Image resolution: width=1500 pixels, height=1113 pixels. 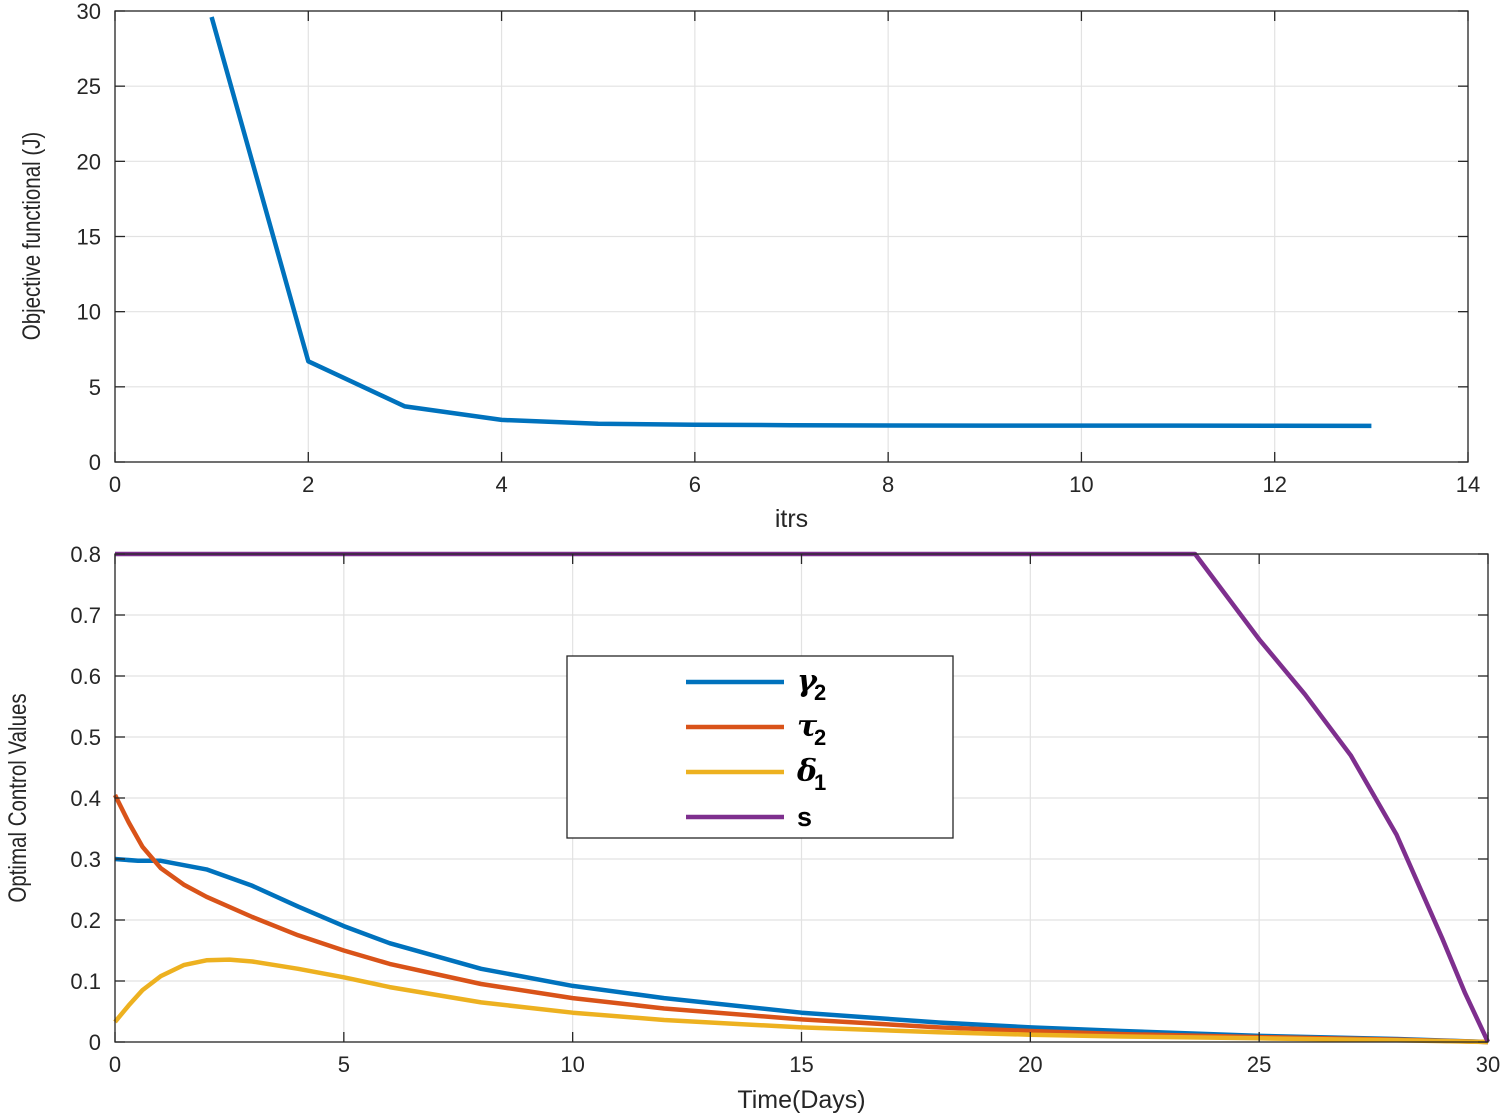 What do you see at coordinates (85, 737) in the screenshot?
I see `bottom-y-tick-label: 0.5` at bounding box center [85, 737].